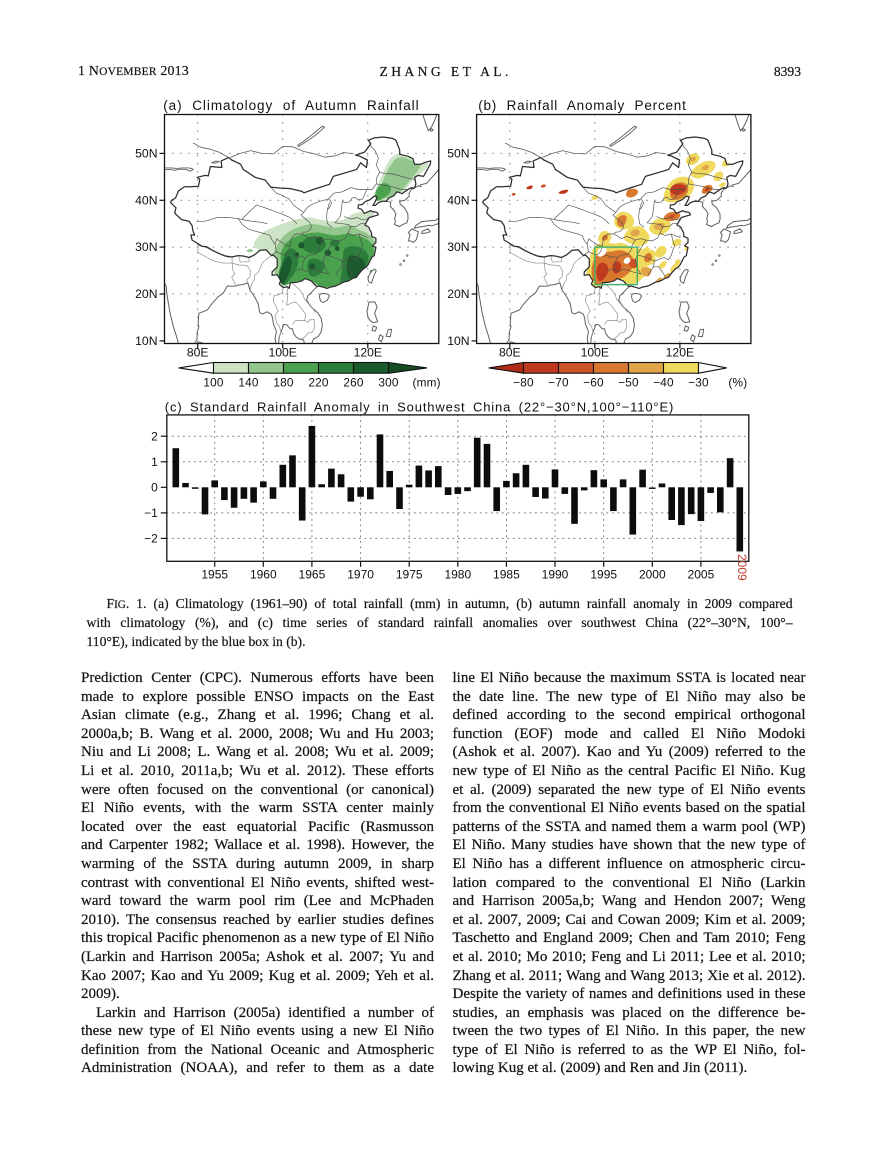  Describe the element at coordinates (291, 105) in the screenshot. I see `svg-text:(a) Climatology of Autumn Rain: (a) Climatology of Autumn Rainfall` at that location.